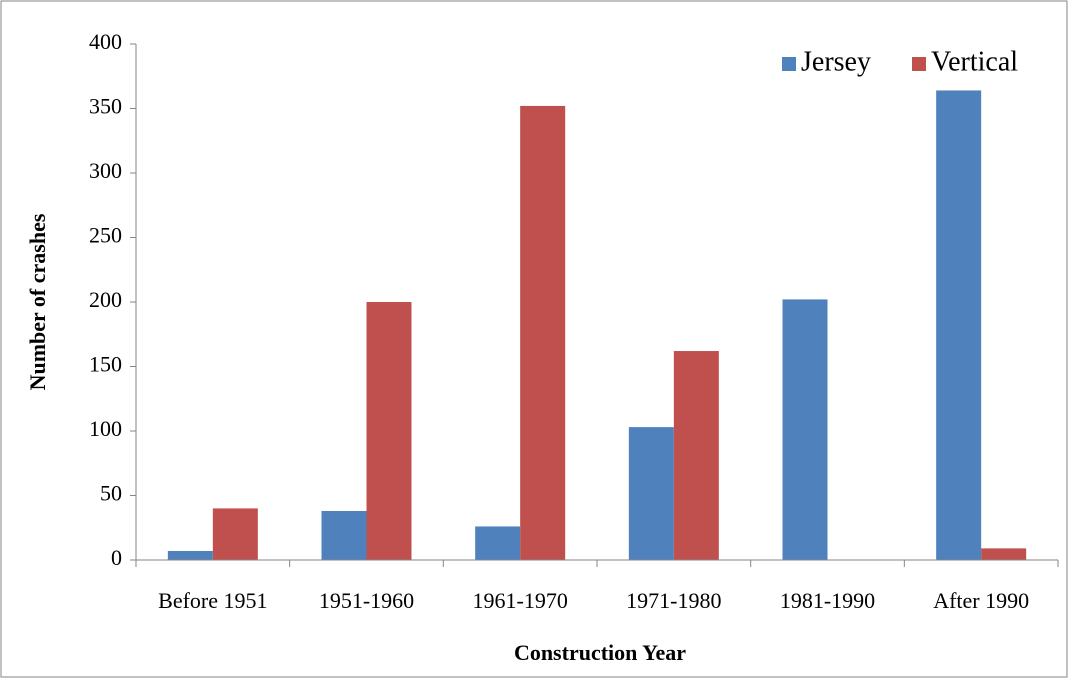  Describe the element at coordinates (116, 557) in the screenshot. I see `y-tick-label: 0` at that location.